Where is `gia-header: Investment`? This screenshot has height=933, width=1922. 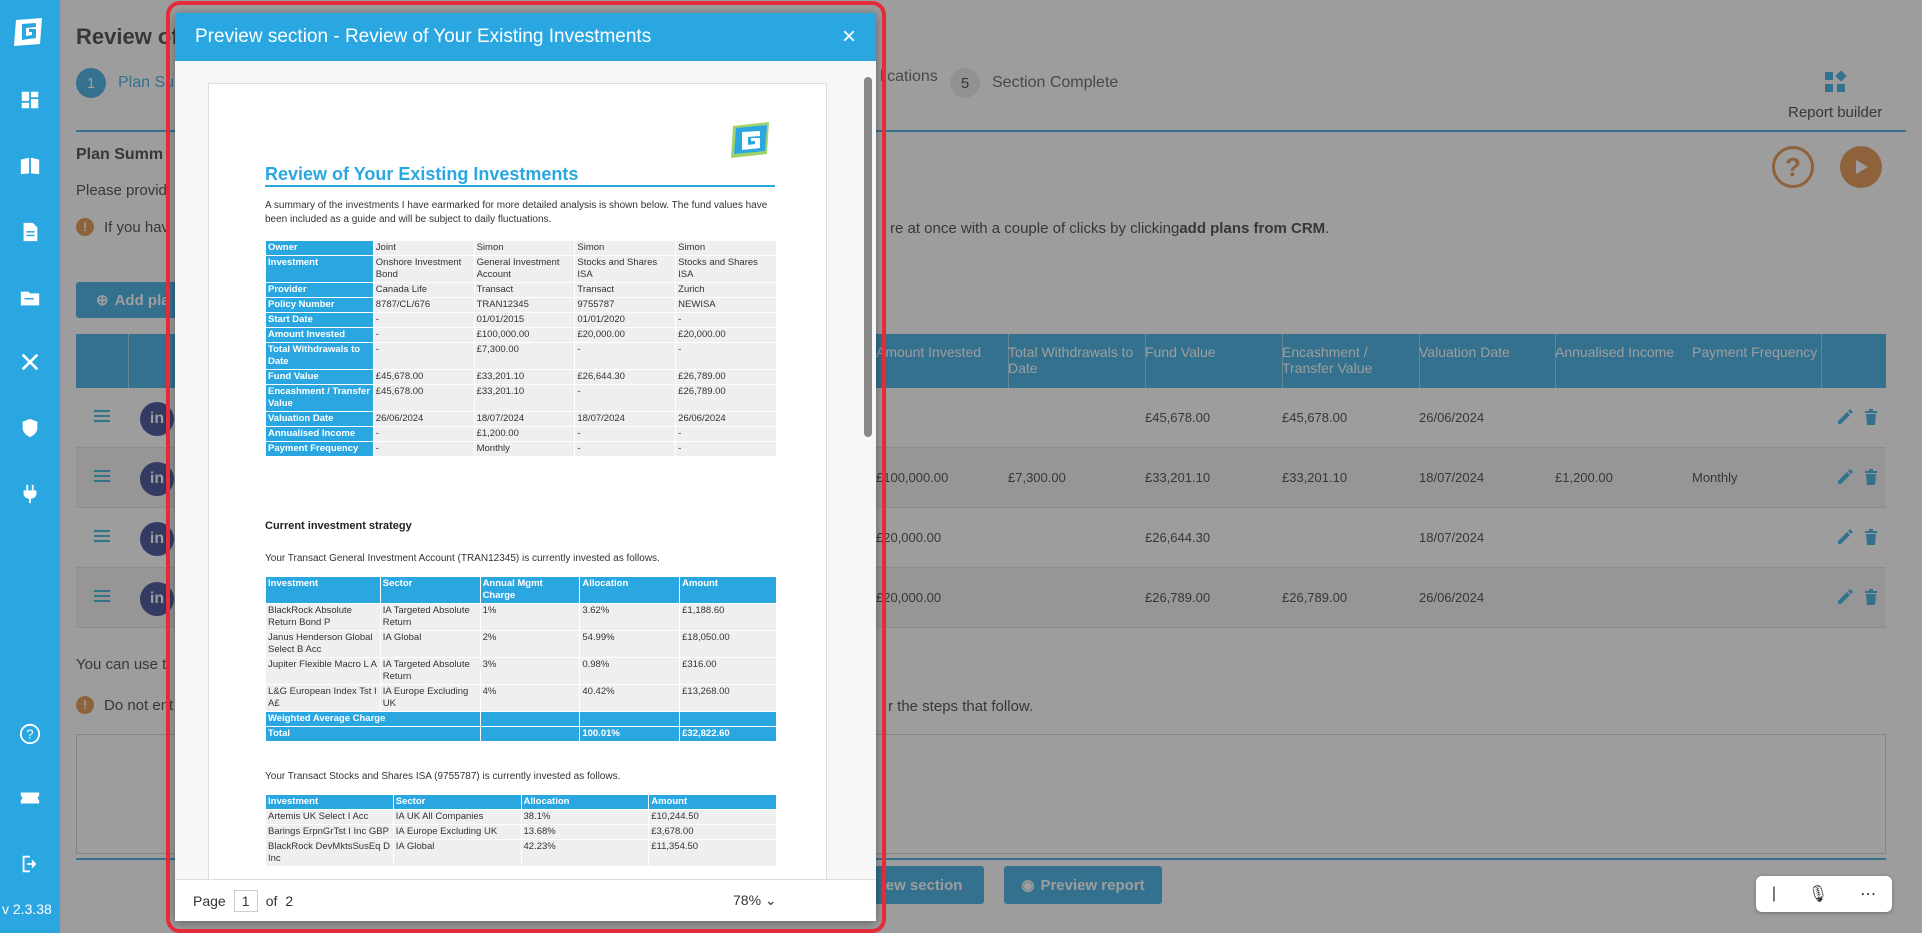
gia-header: Investment is located at coordinates (323, 590).